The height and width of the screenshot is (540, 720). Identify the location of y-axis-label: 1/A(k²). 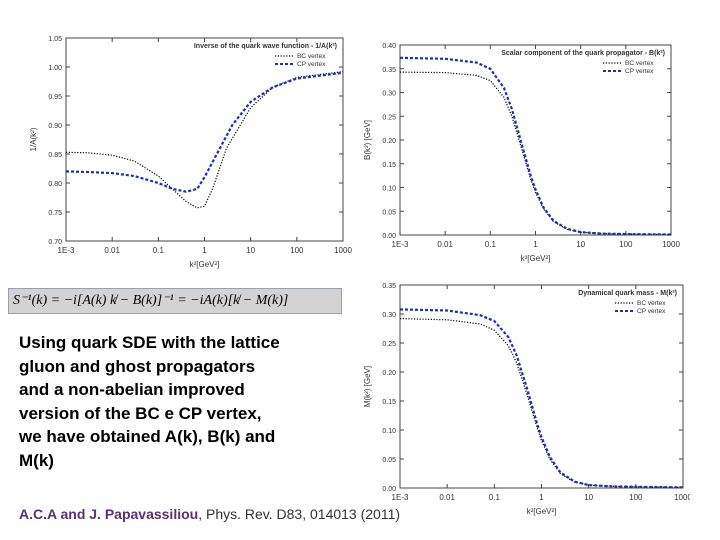
(33, 139).